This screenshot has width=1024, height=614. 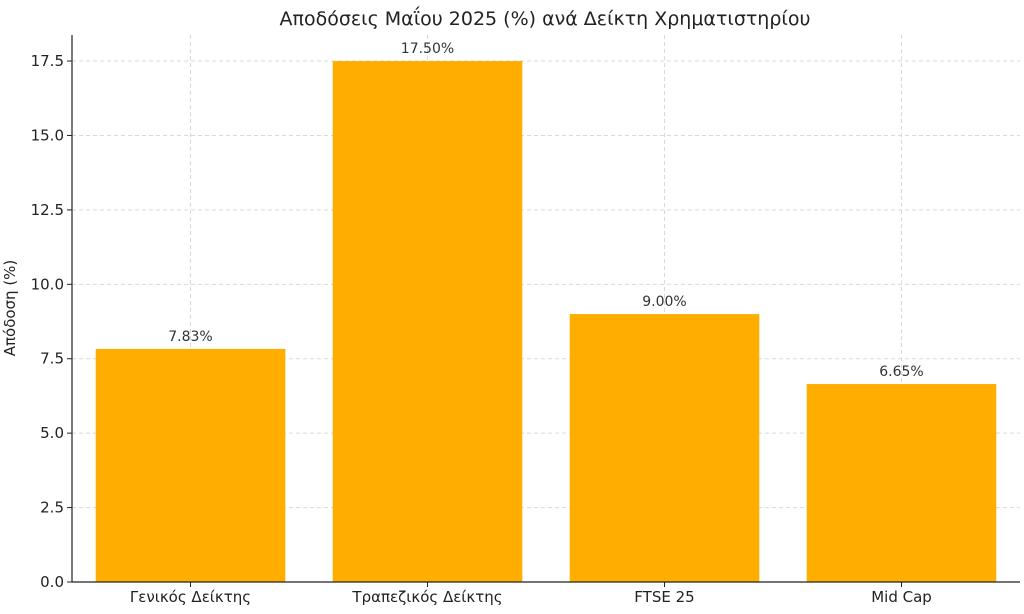 What do you see at coordinates (901, 597) in the screenshot?
I see `x-tick-label: Mid Cap` at bounding box center [901, 597].